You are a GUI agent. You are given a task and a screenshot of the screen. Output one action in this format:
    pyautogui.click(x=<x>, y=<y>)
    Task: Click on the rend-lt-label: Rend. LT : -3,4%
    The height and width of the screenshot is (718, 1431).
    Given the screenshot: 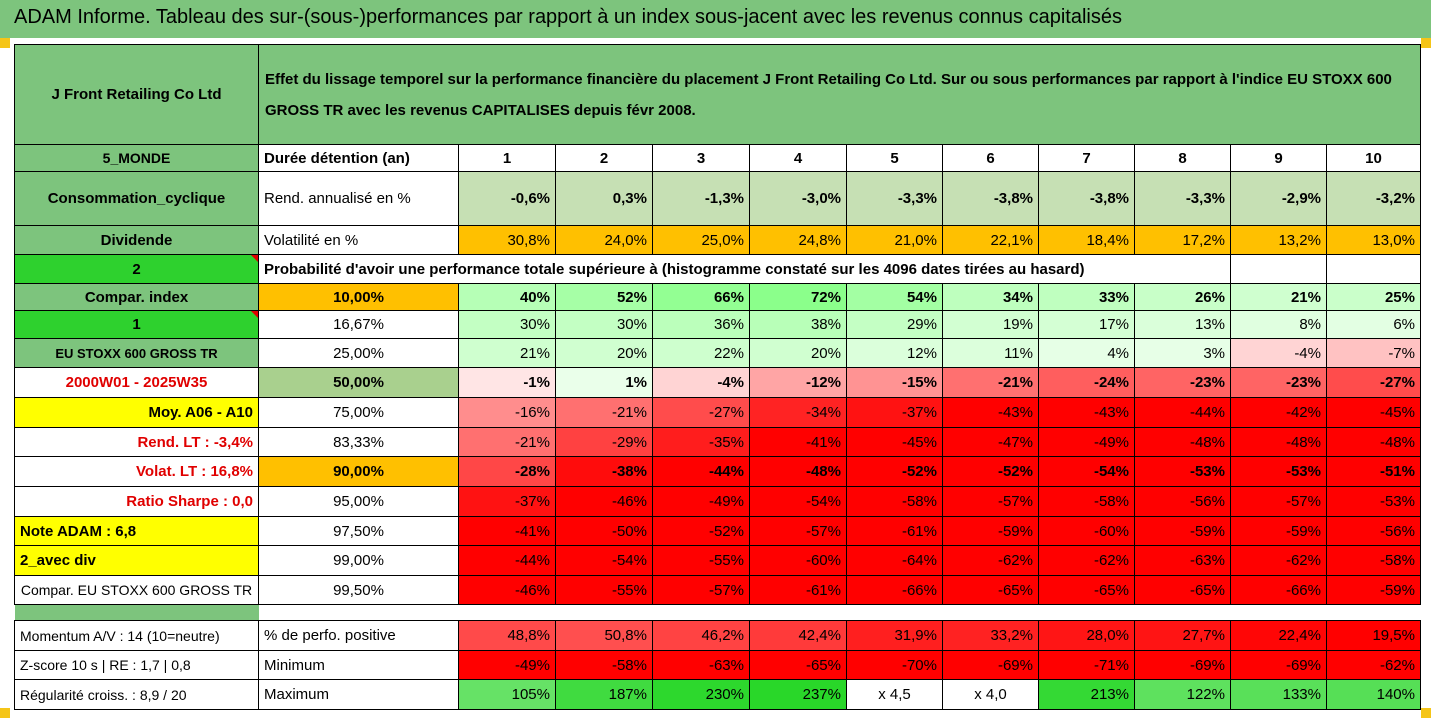 What is the action you would take?
    pyautogui.click(x=136, y=442)
    